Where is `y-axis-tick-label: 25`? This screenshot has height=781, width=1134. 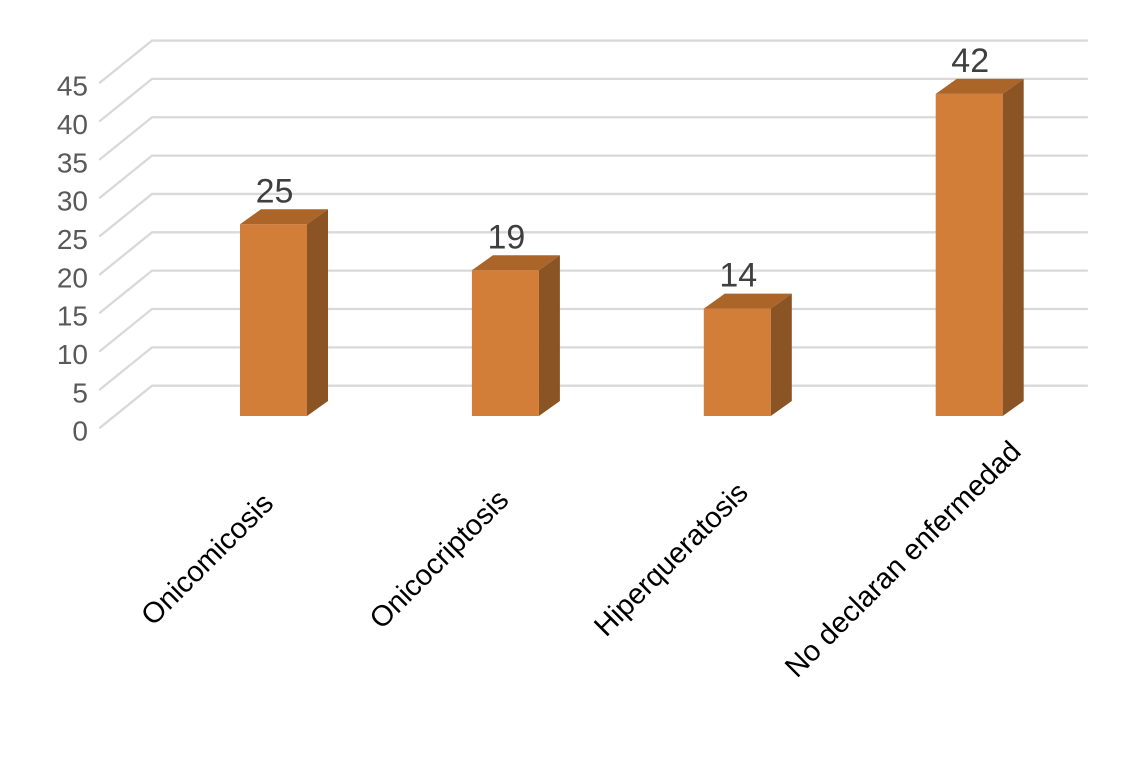 y-axis-tick-label: 25 is located at coordinates (72, 239).